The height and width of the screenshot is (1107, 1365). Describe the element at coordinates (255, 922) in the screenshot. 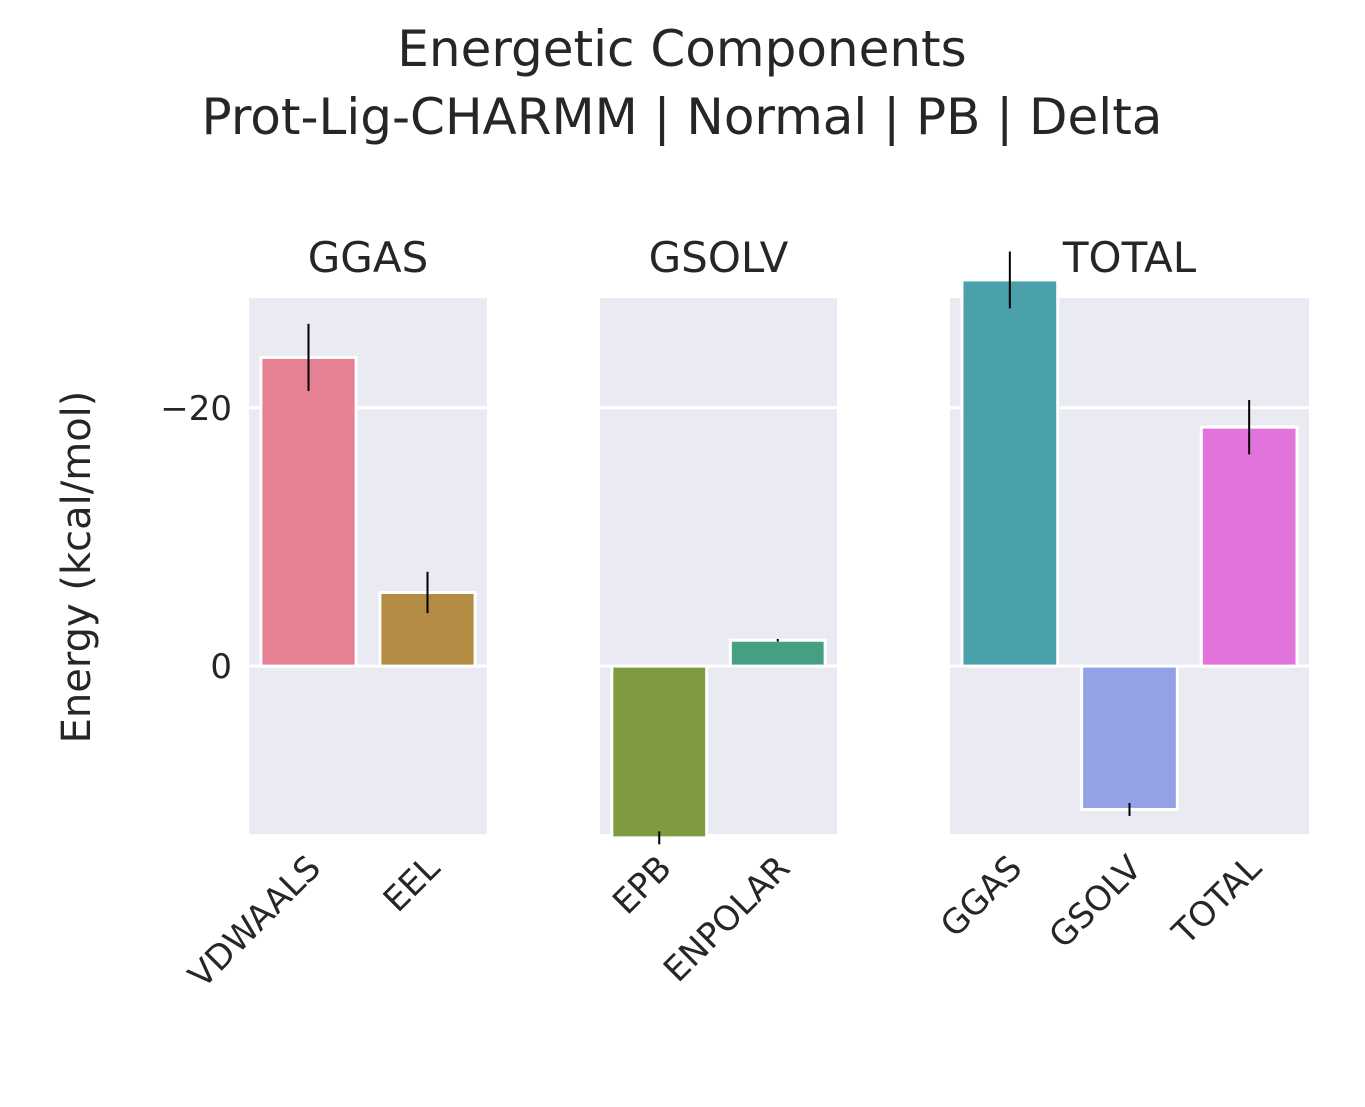

I see `x-tick-label-vdwaals: VDWAALS` at that location.